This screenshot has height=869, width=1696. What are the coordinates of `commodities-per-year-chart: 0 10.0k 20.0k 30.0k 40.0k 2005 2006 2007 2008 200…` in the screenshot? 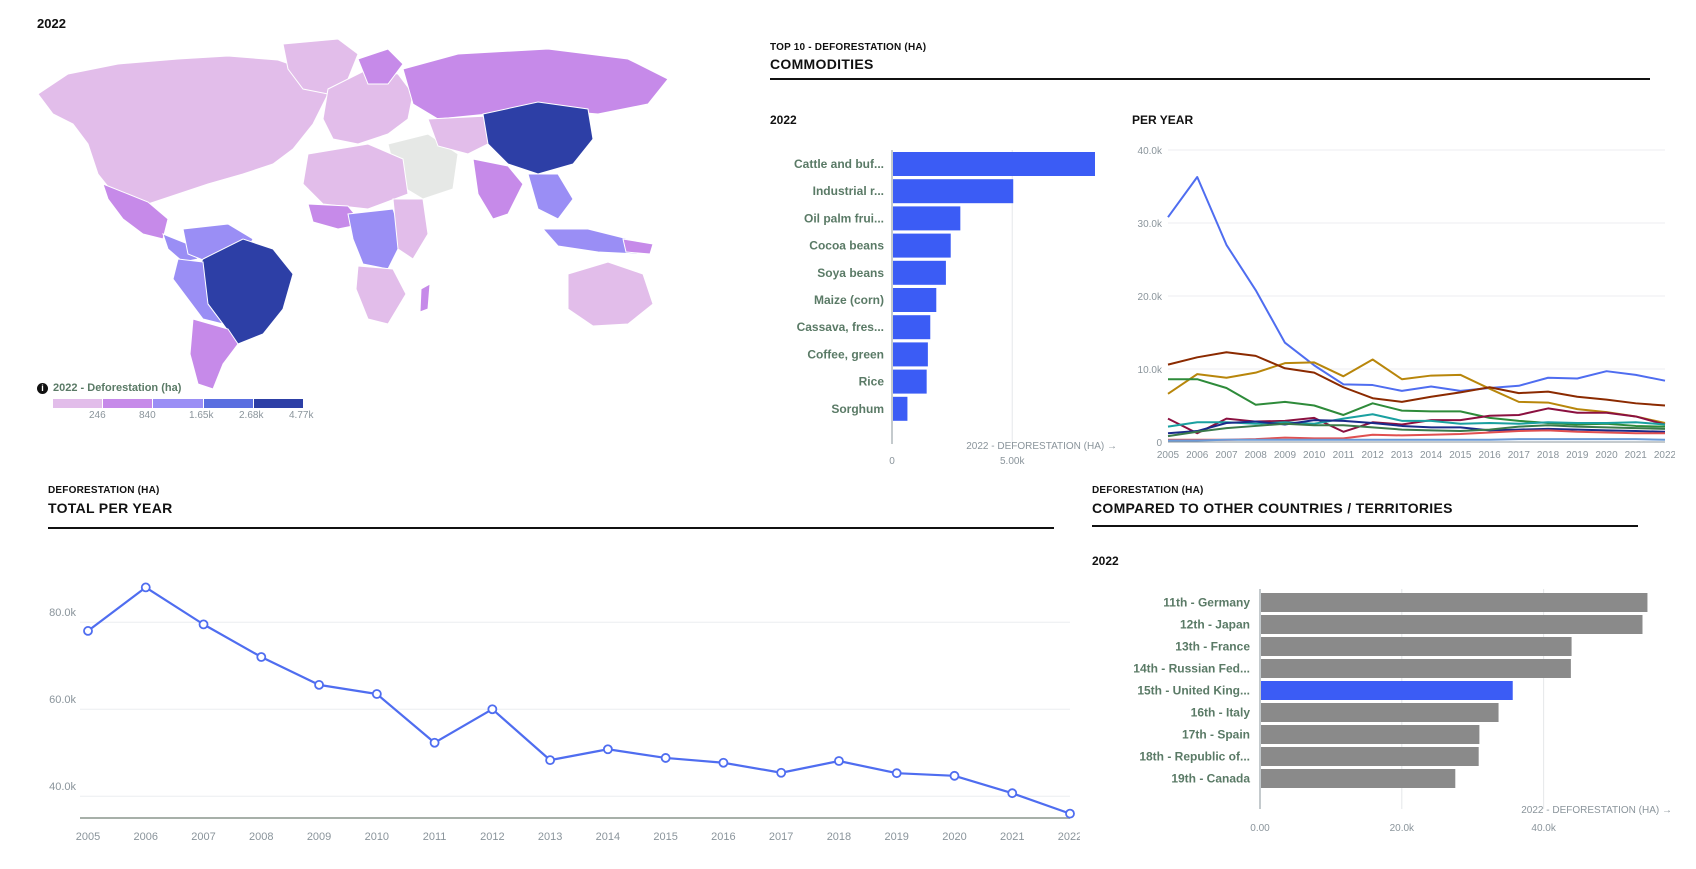 It's located at (1397, 305).